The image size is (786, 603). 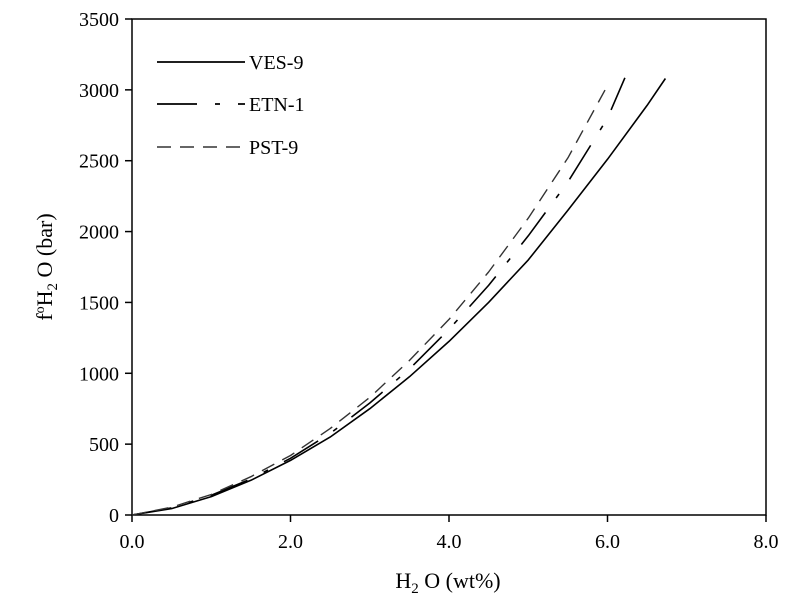 I want to click on y-axis-title: foH2 O (bar), so click(x=46, y=266).